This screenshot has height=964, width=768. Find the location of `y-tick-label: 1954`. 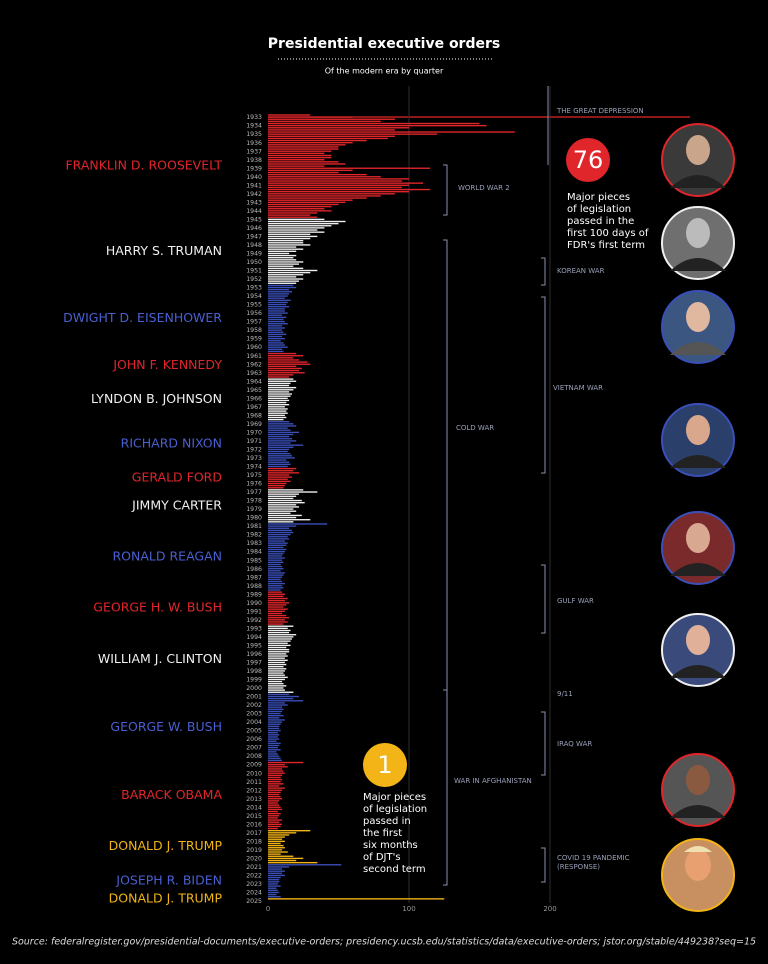

y-tick-label: 1954 is located at coordinates (254, 296).